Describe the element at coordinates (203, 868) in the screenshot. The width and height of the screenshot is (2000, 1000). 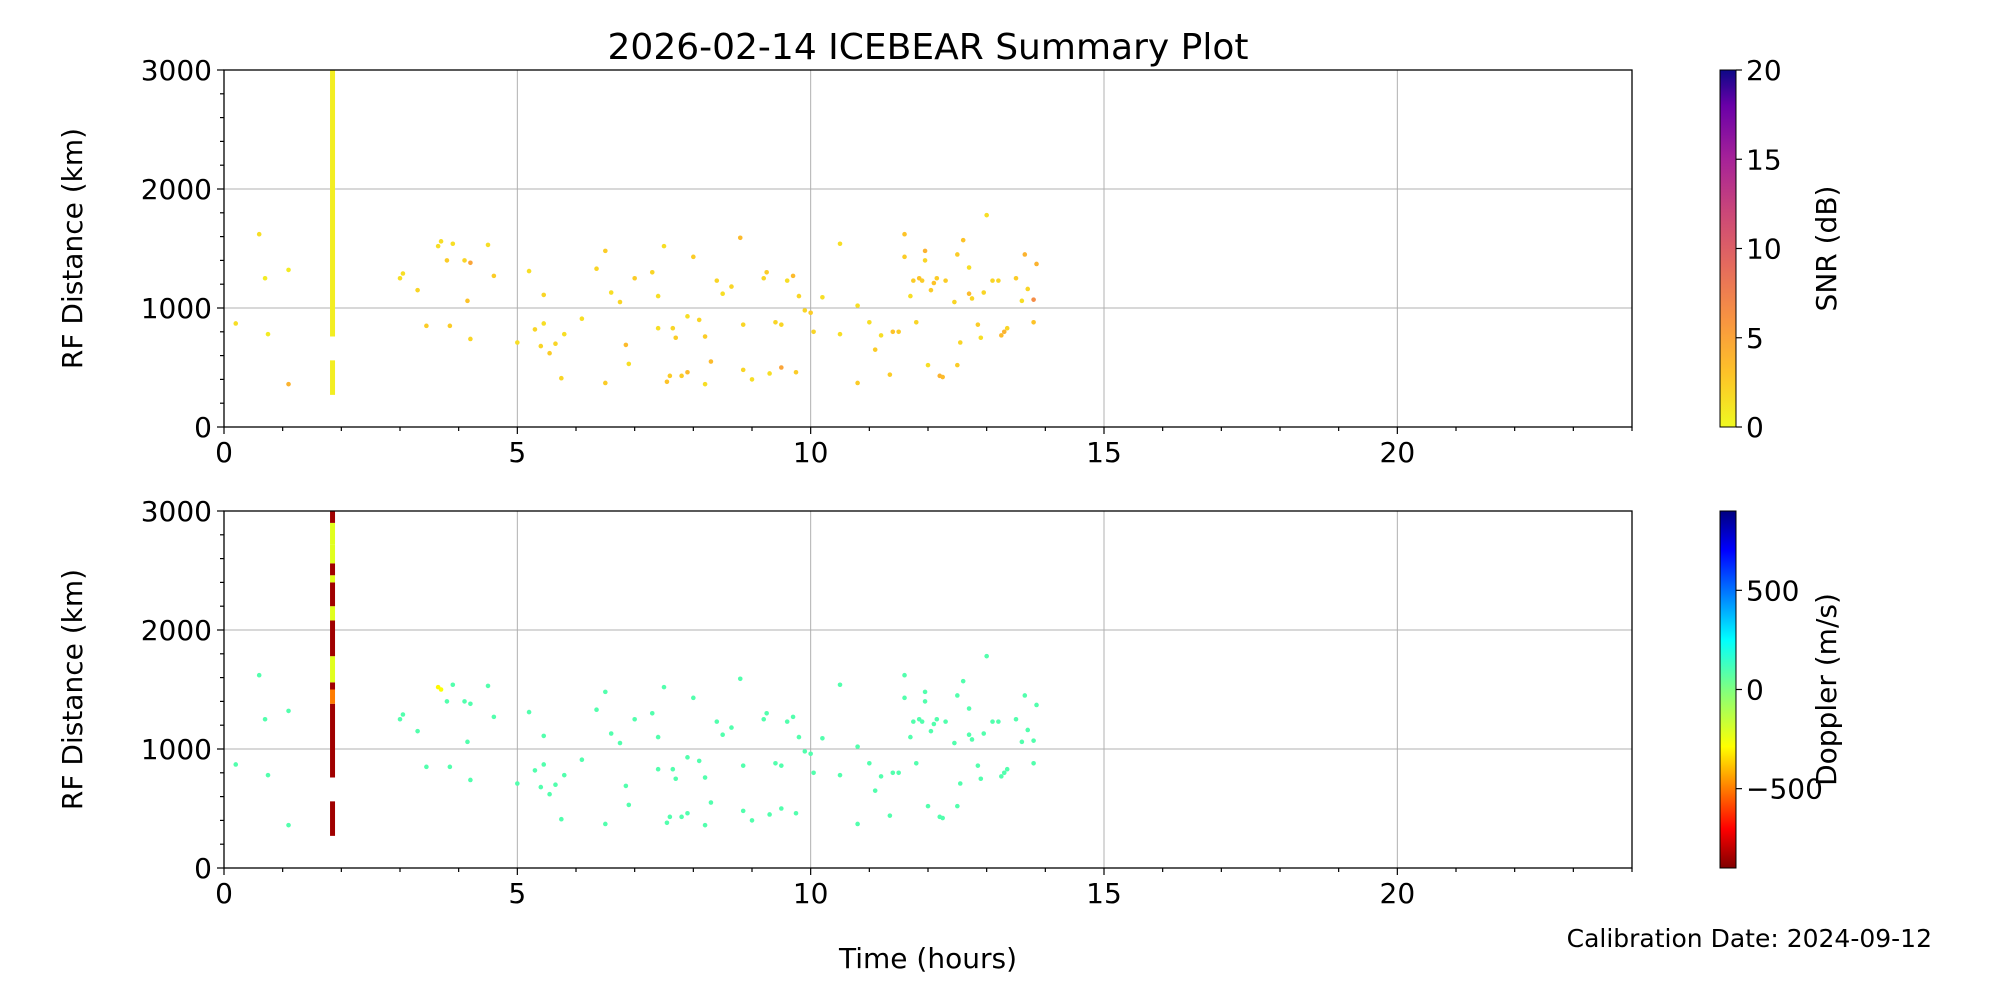
I see `y-tick-label: 0` at that location.